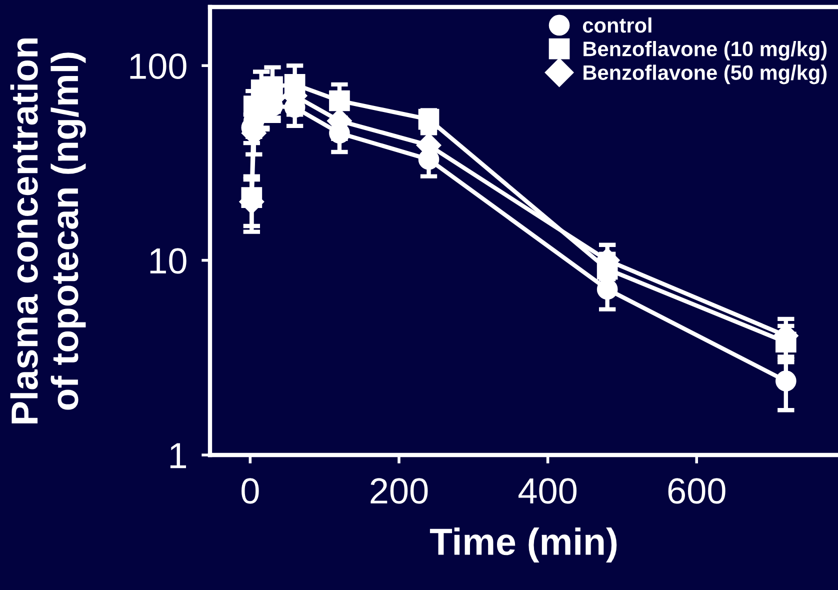 The width and height of the screenshot is (838, 590). I want to click on legend-label: Benzoflavone (10 mg/kg), so click(705, 51).